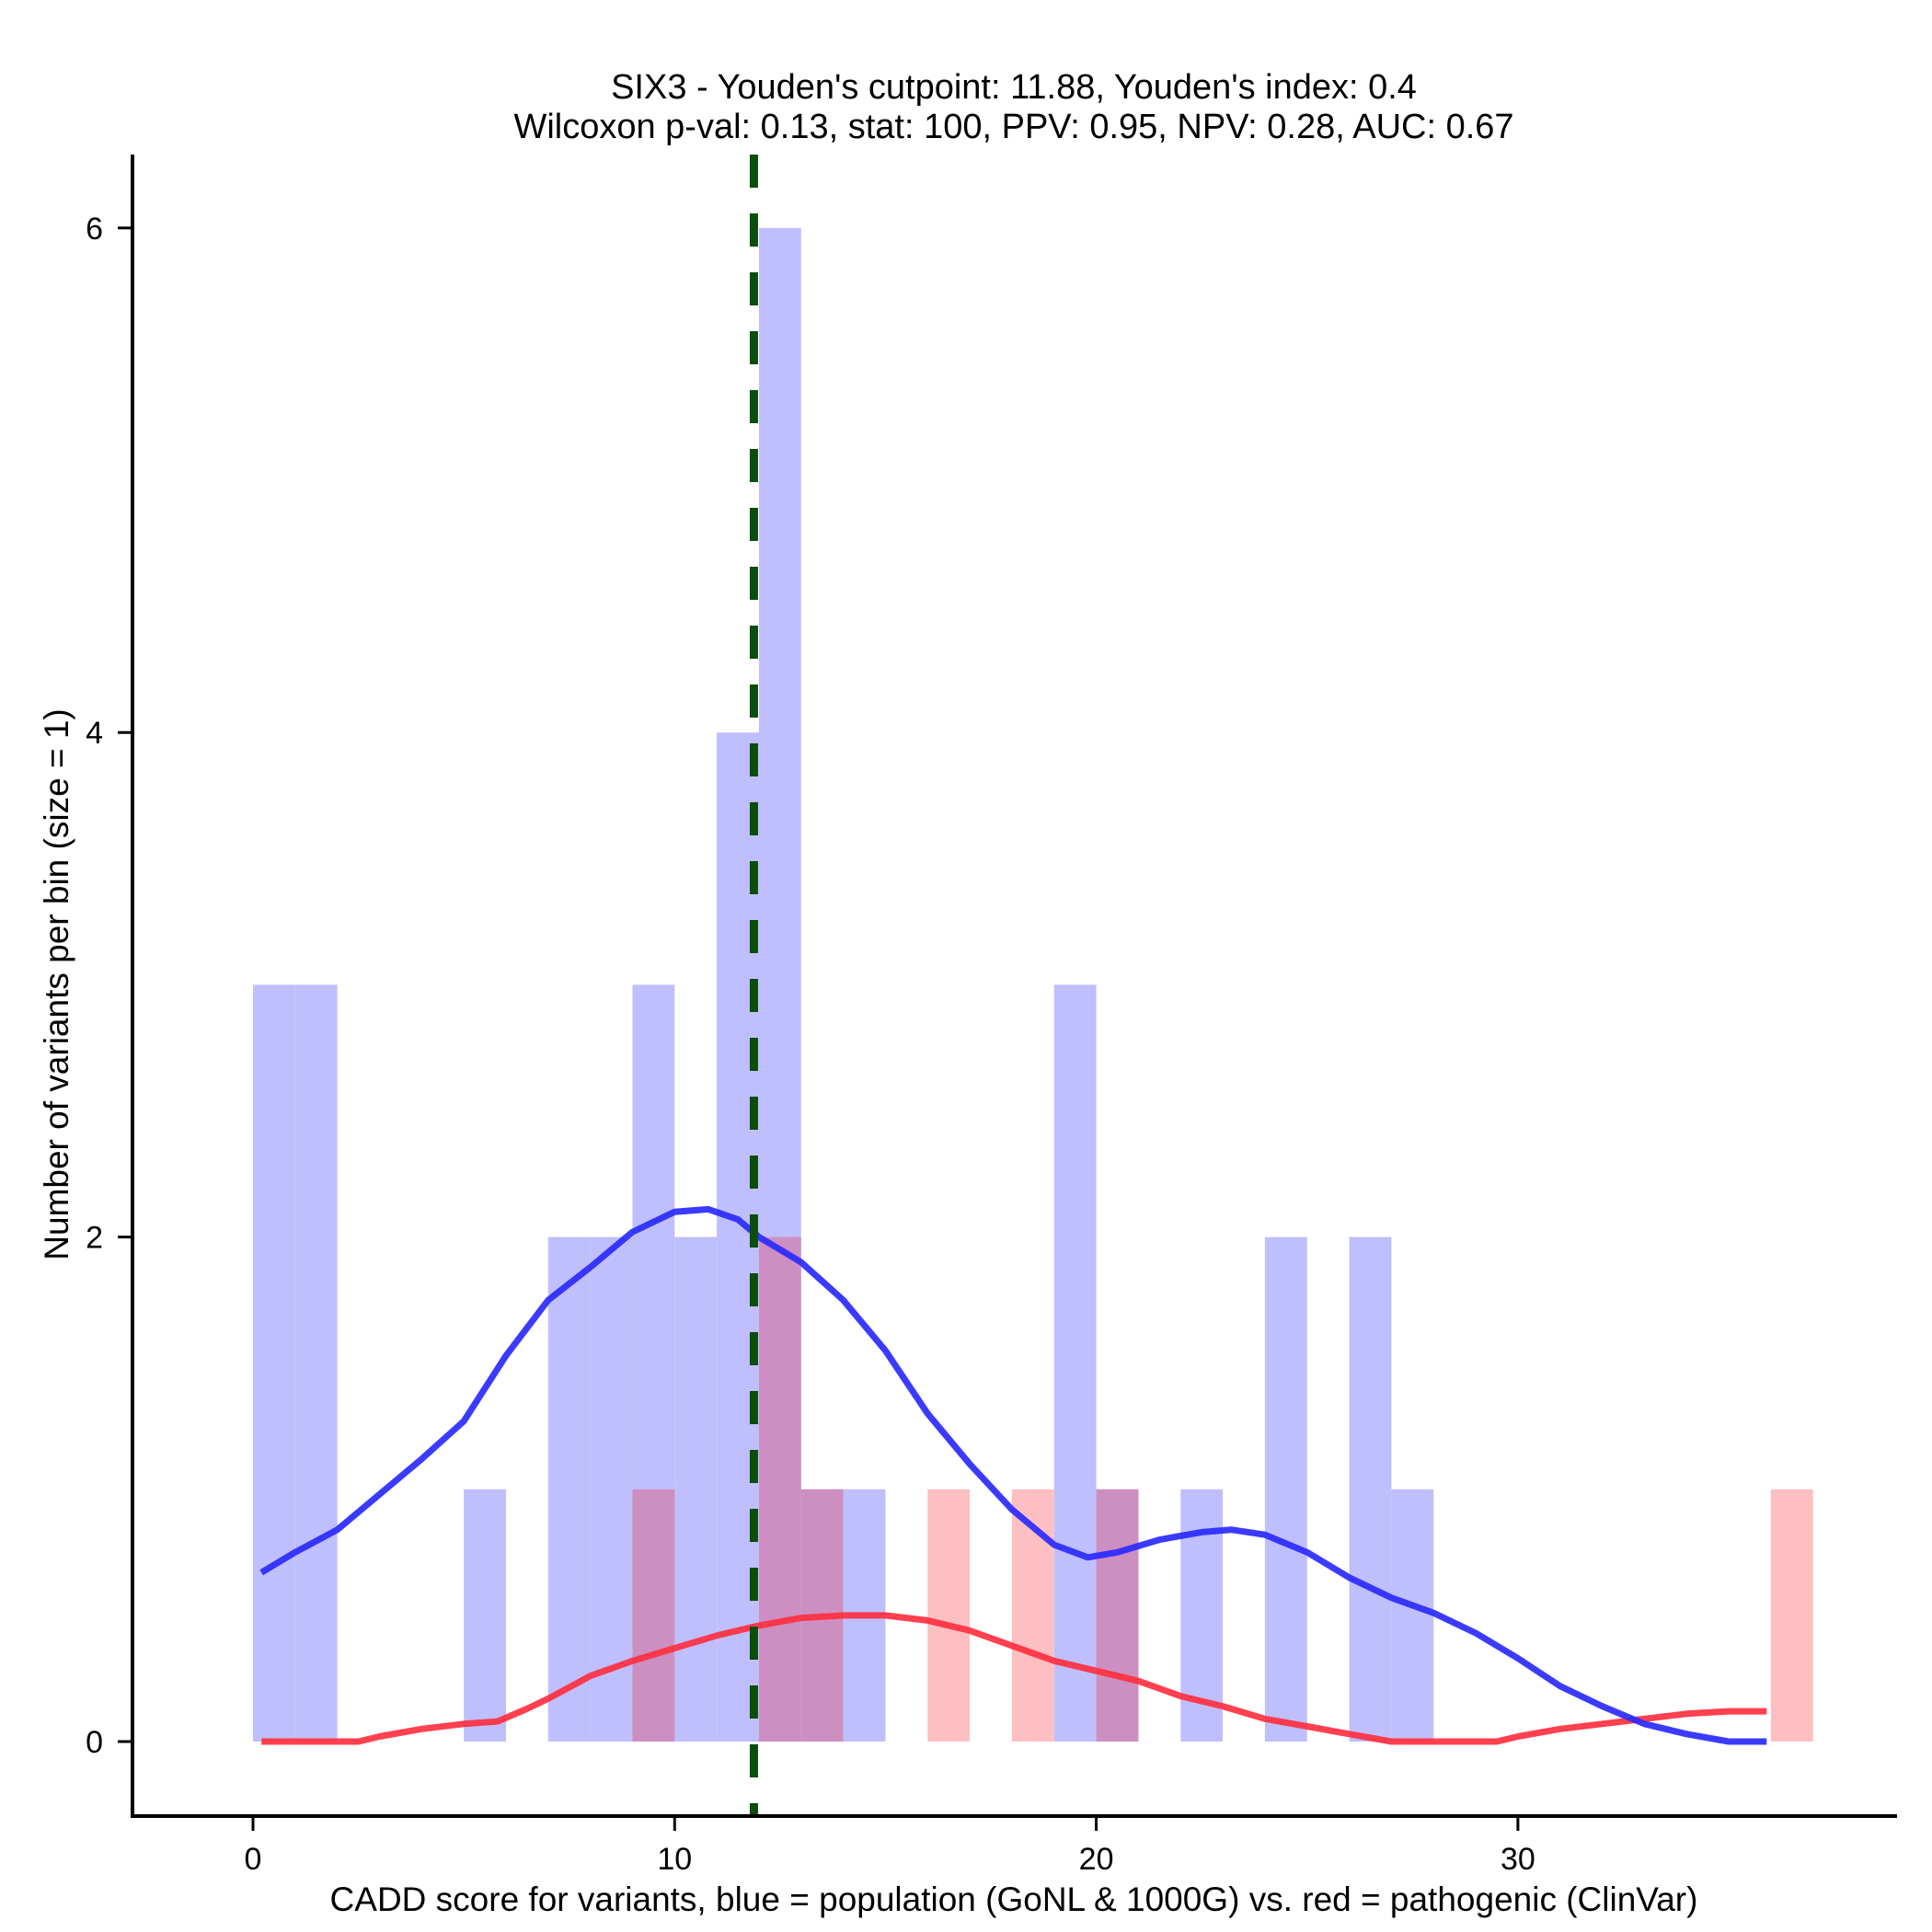  Describe the element at coordinates (890, 1846) in the screenshot. I see `x-ticks: 0 10 20 30` at that location.